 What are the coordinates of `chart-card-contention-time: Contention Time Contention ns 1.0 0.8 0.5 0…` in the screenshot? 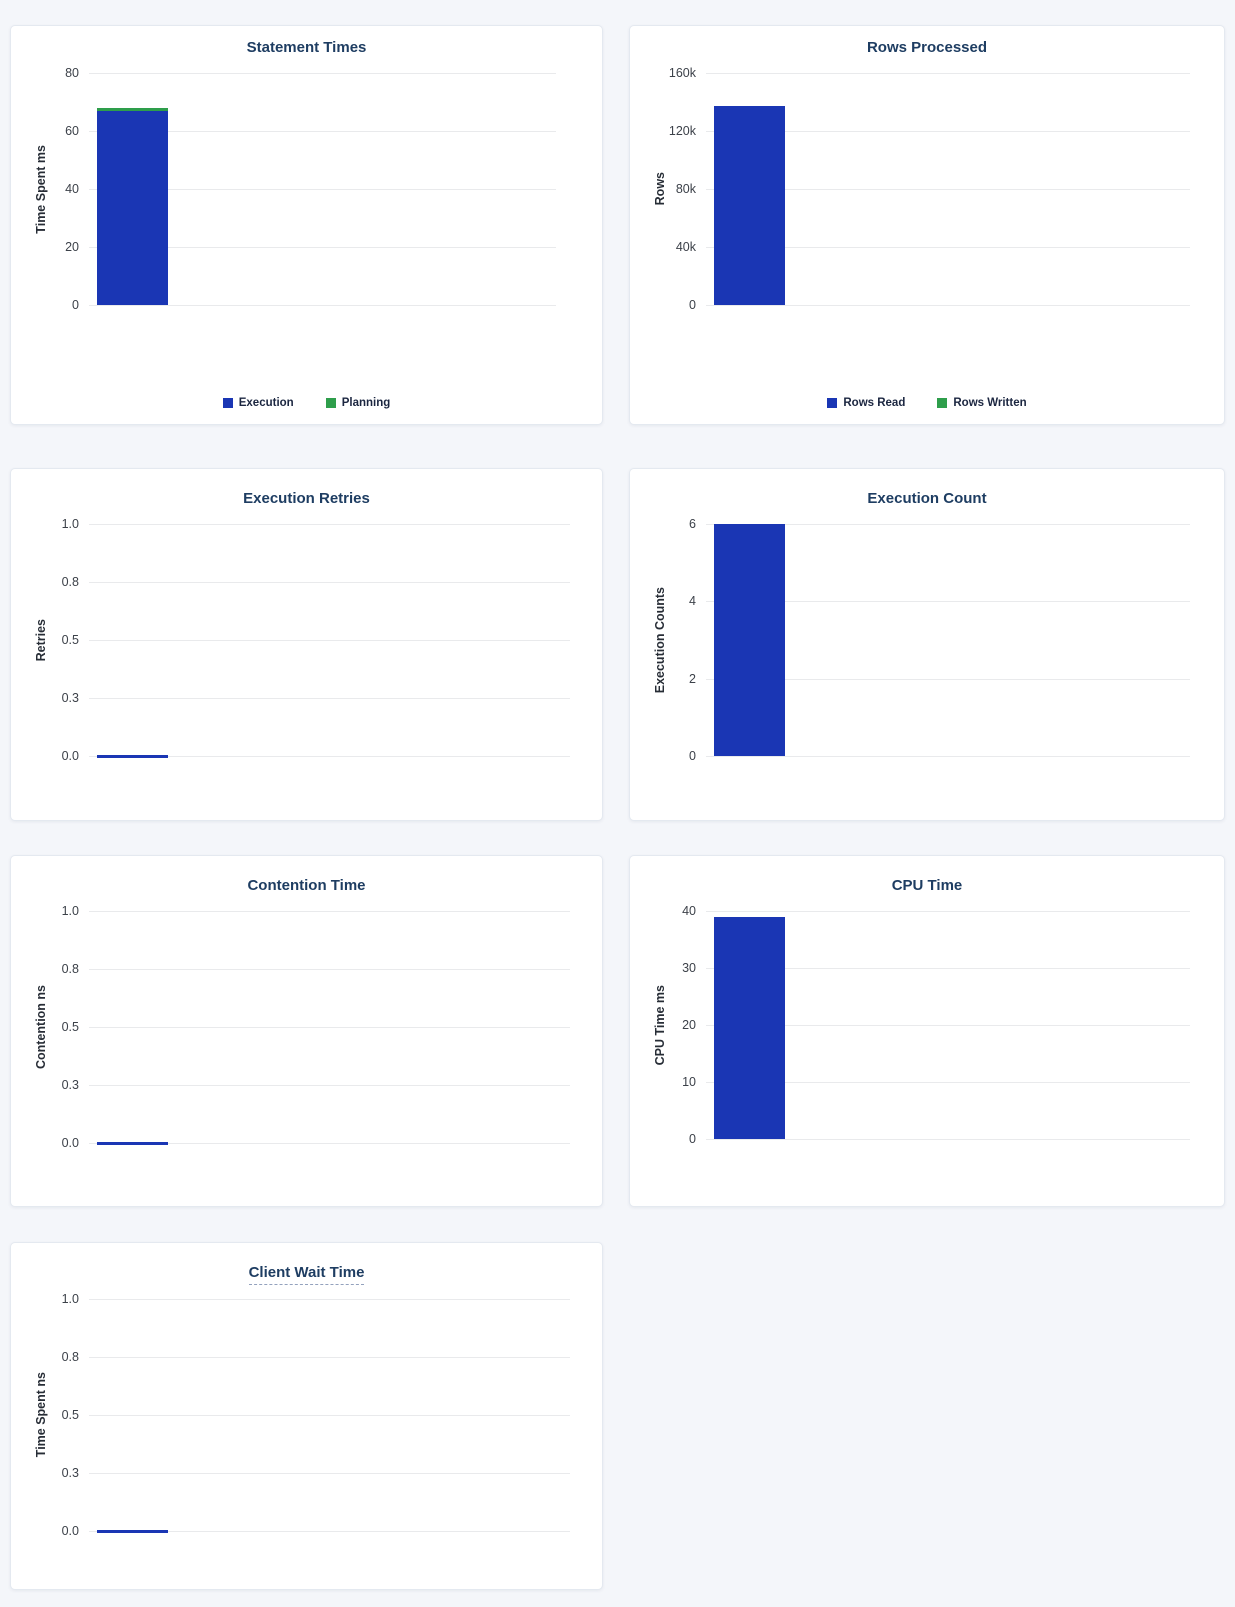 It's located at (306, 1031).